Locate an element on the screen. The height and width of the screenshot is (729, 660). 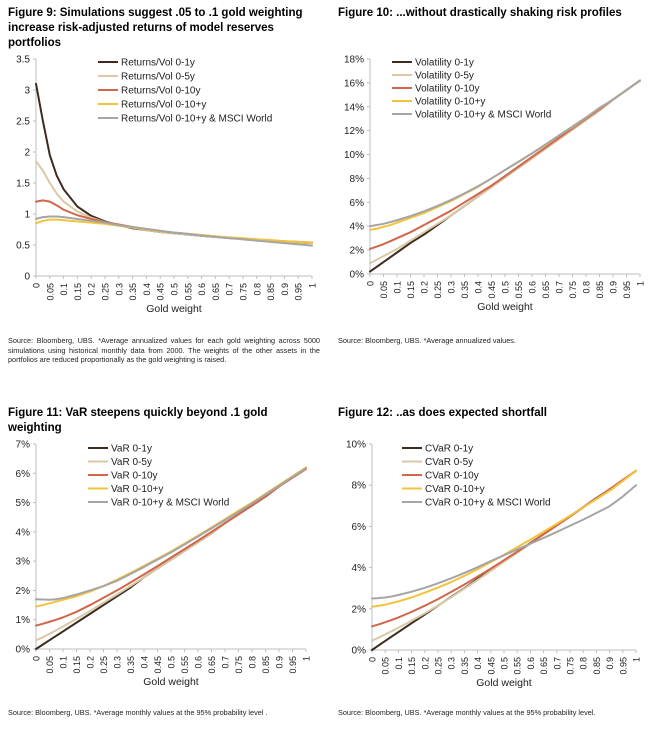
legend-label-3: VaR 0-10y is located at coordinates (134, 476).